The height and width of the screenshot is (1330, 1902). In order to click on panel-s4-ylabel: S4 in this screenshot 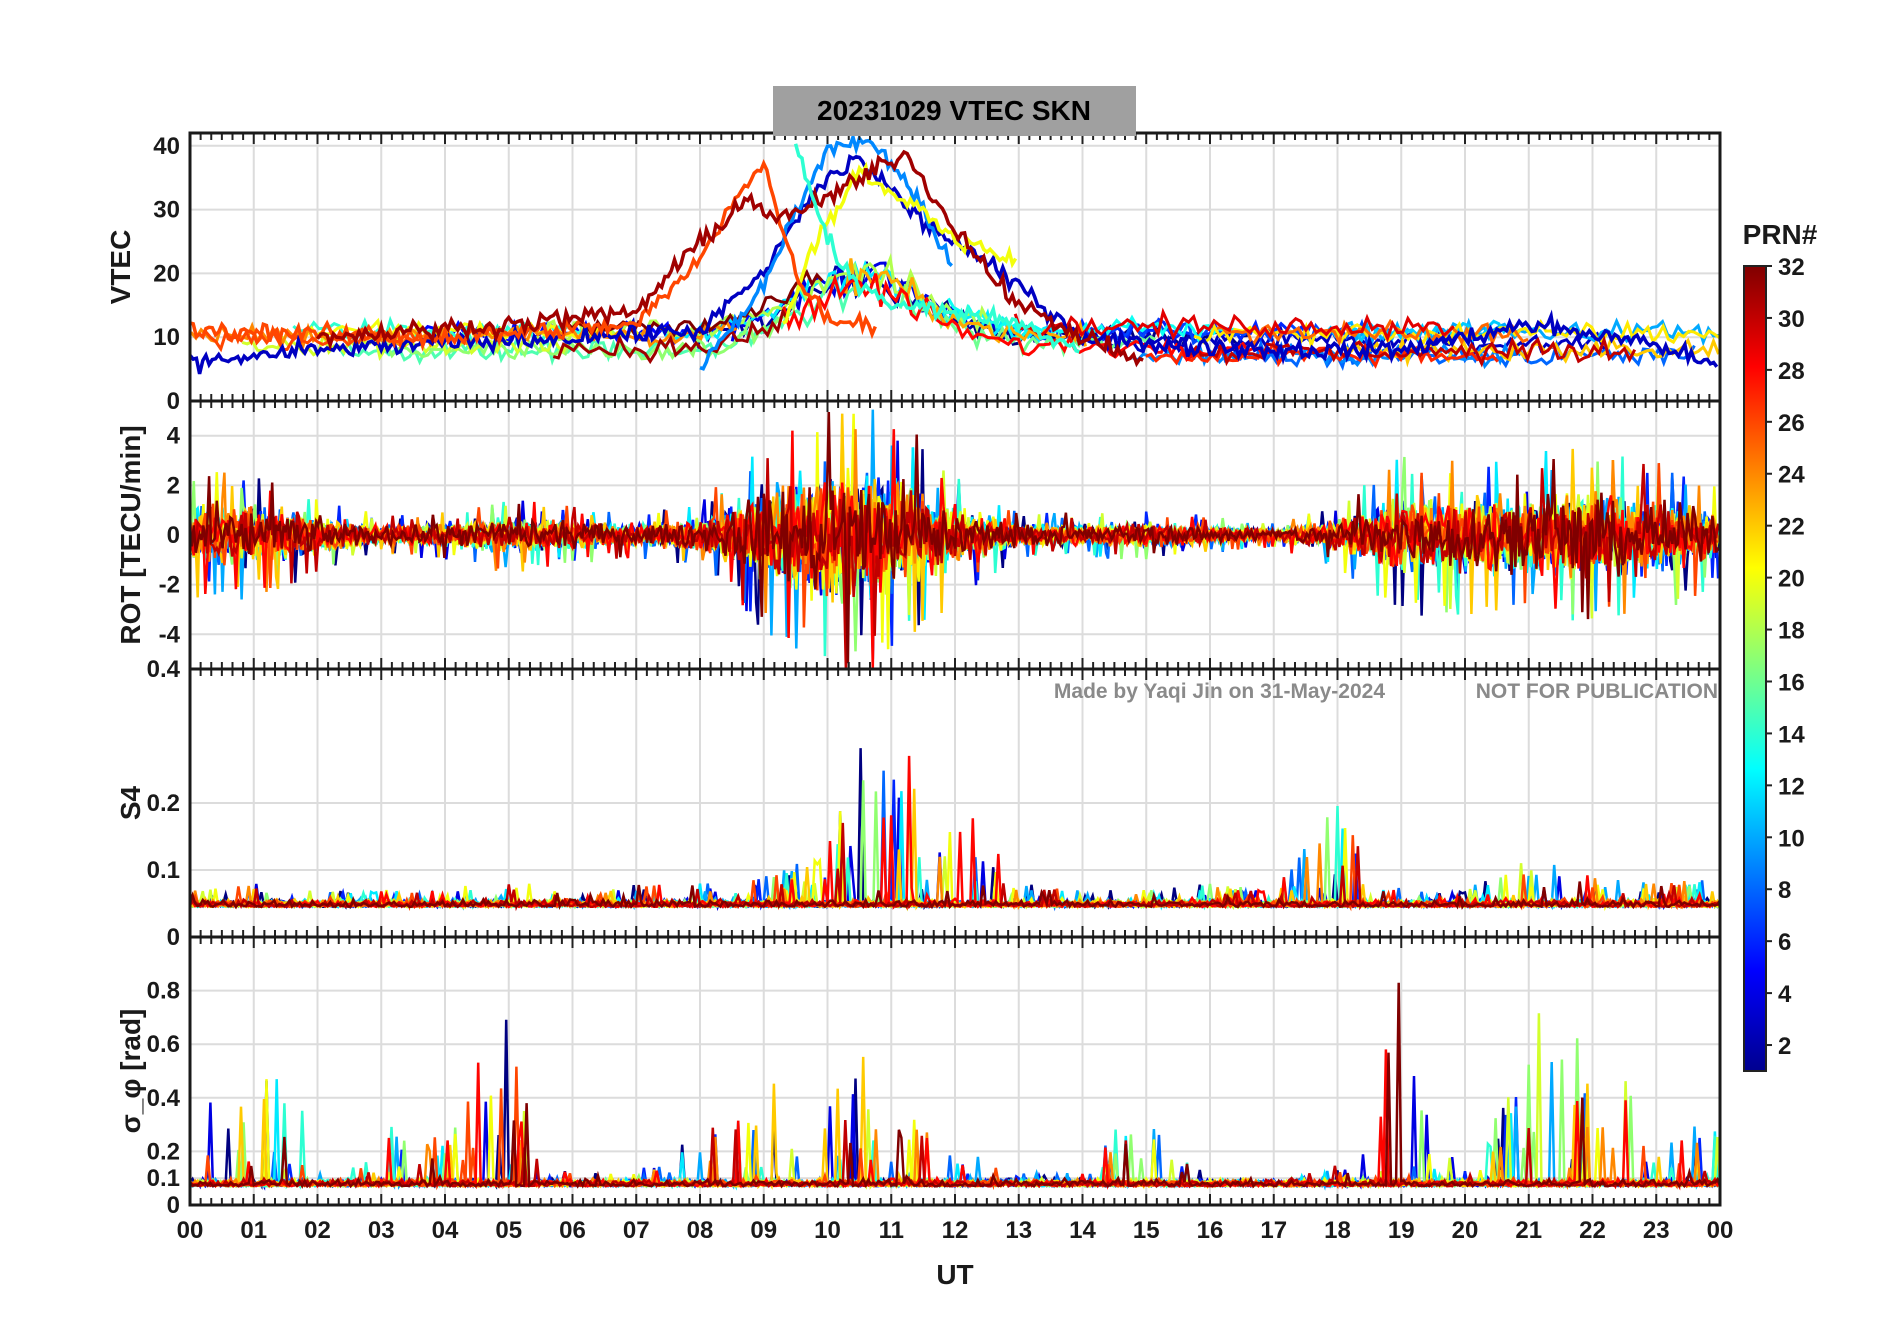, I will do `click(130, 802)`.